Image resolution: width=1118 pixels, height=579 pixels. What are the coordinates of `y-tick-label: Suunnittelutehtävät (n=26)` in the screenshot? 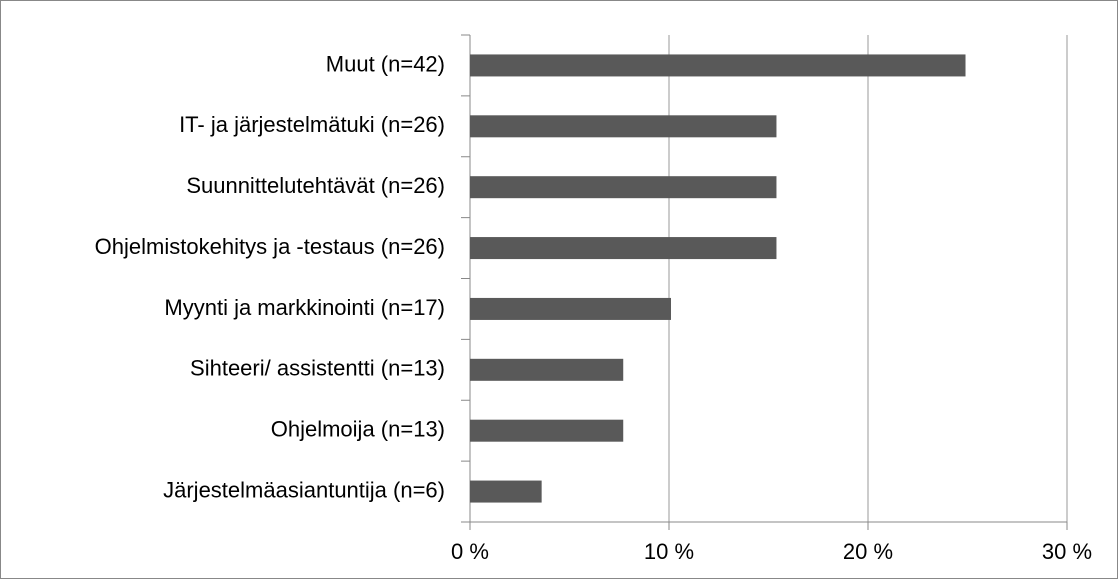 It's located at (315, 185).